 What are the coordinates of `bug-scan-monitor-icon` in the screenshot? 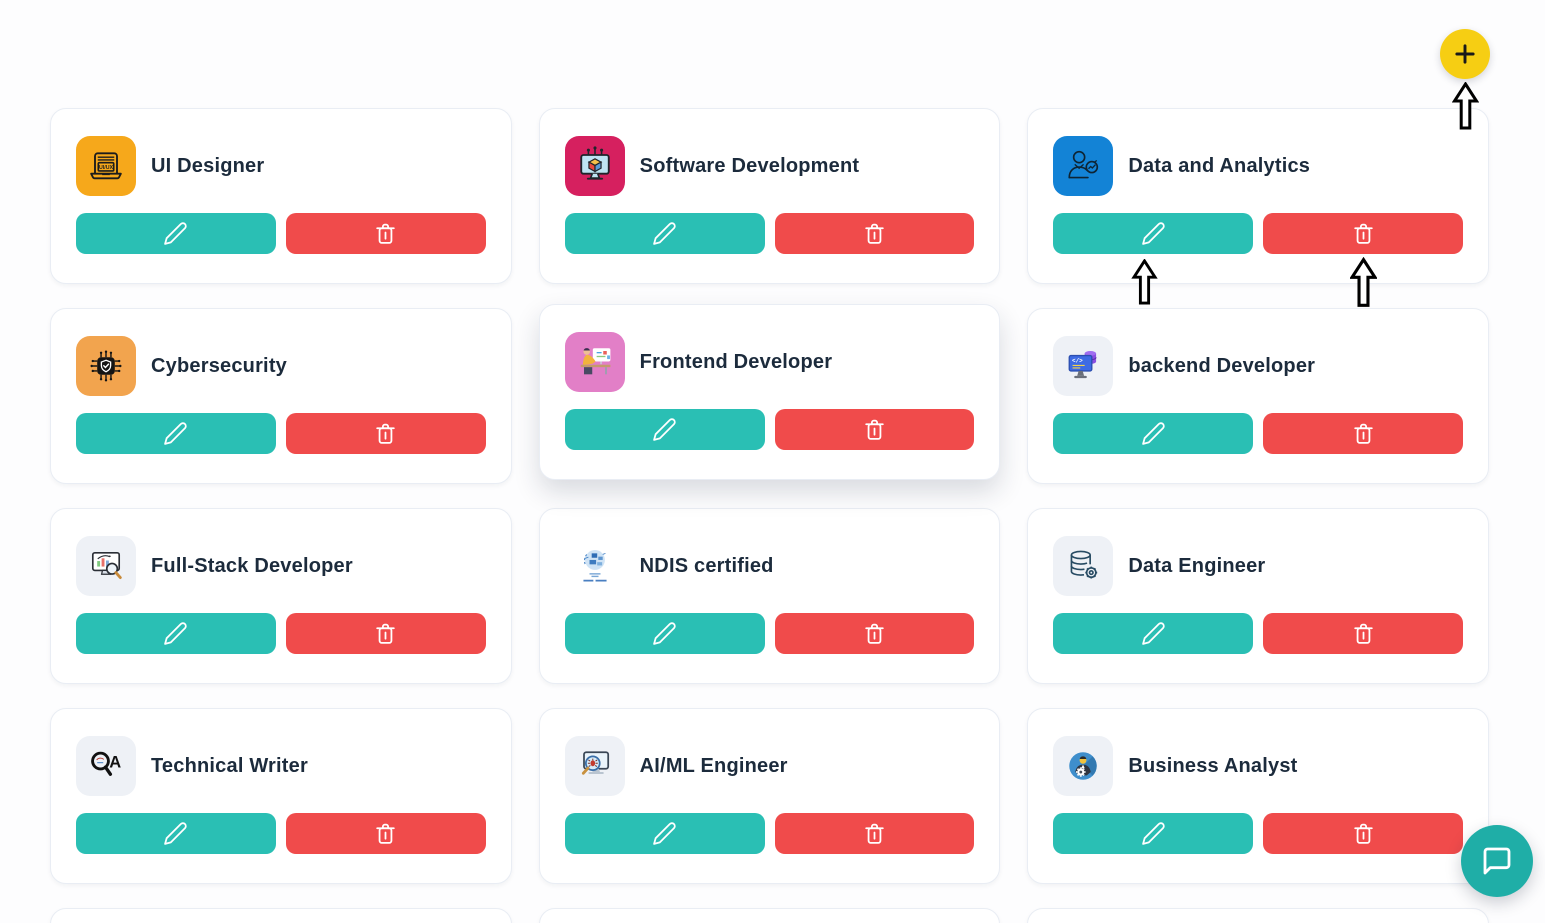 It's located at (594, 766).